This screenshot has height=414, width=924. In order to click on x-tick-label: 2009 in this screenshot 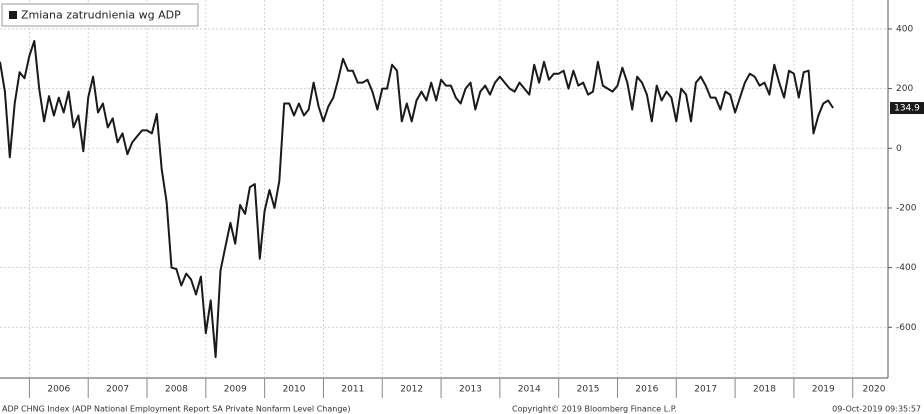, I will do `click(235, 390)`.